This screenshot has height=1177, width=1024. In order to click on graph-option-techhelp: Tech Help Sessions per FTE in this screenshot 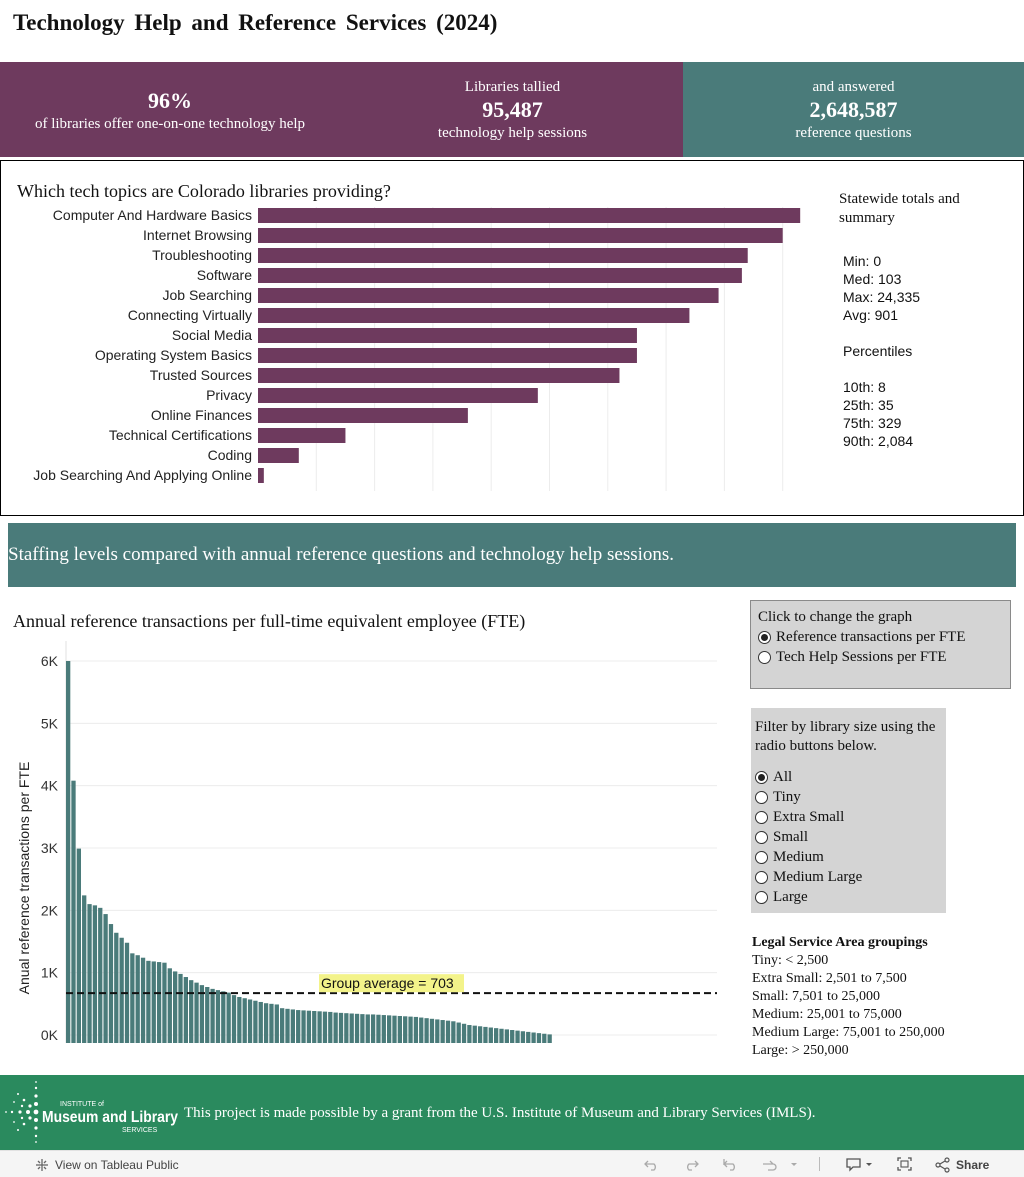, I will do `click(884, 657)`.